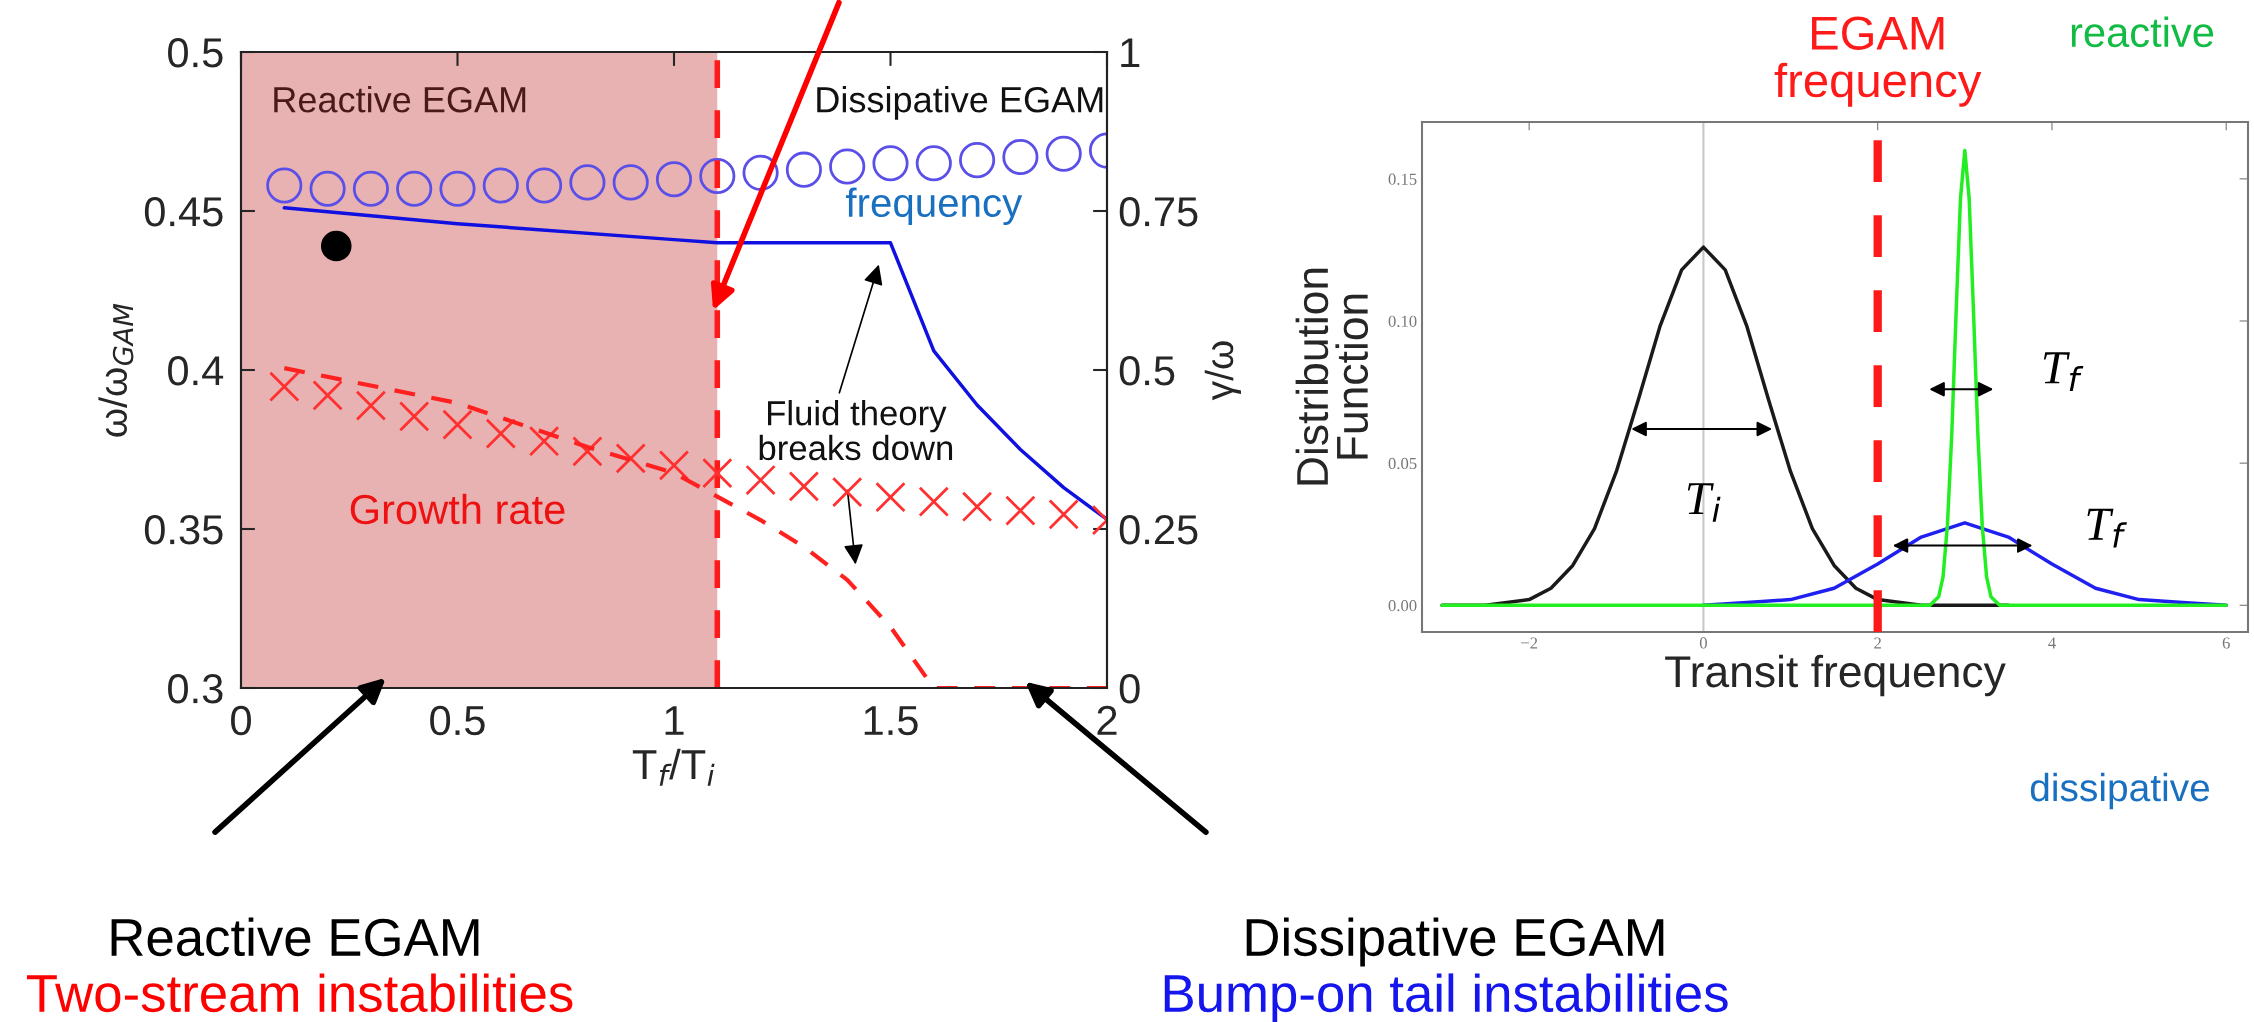 This screenshot has height=1022, width=2254. What do you see at coordinates (1332, 376) in the screenshot?
I see `y-axis-title: Distribution Function` at bounding box center [1332, 376].